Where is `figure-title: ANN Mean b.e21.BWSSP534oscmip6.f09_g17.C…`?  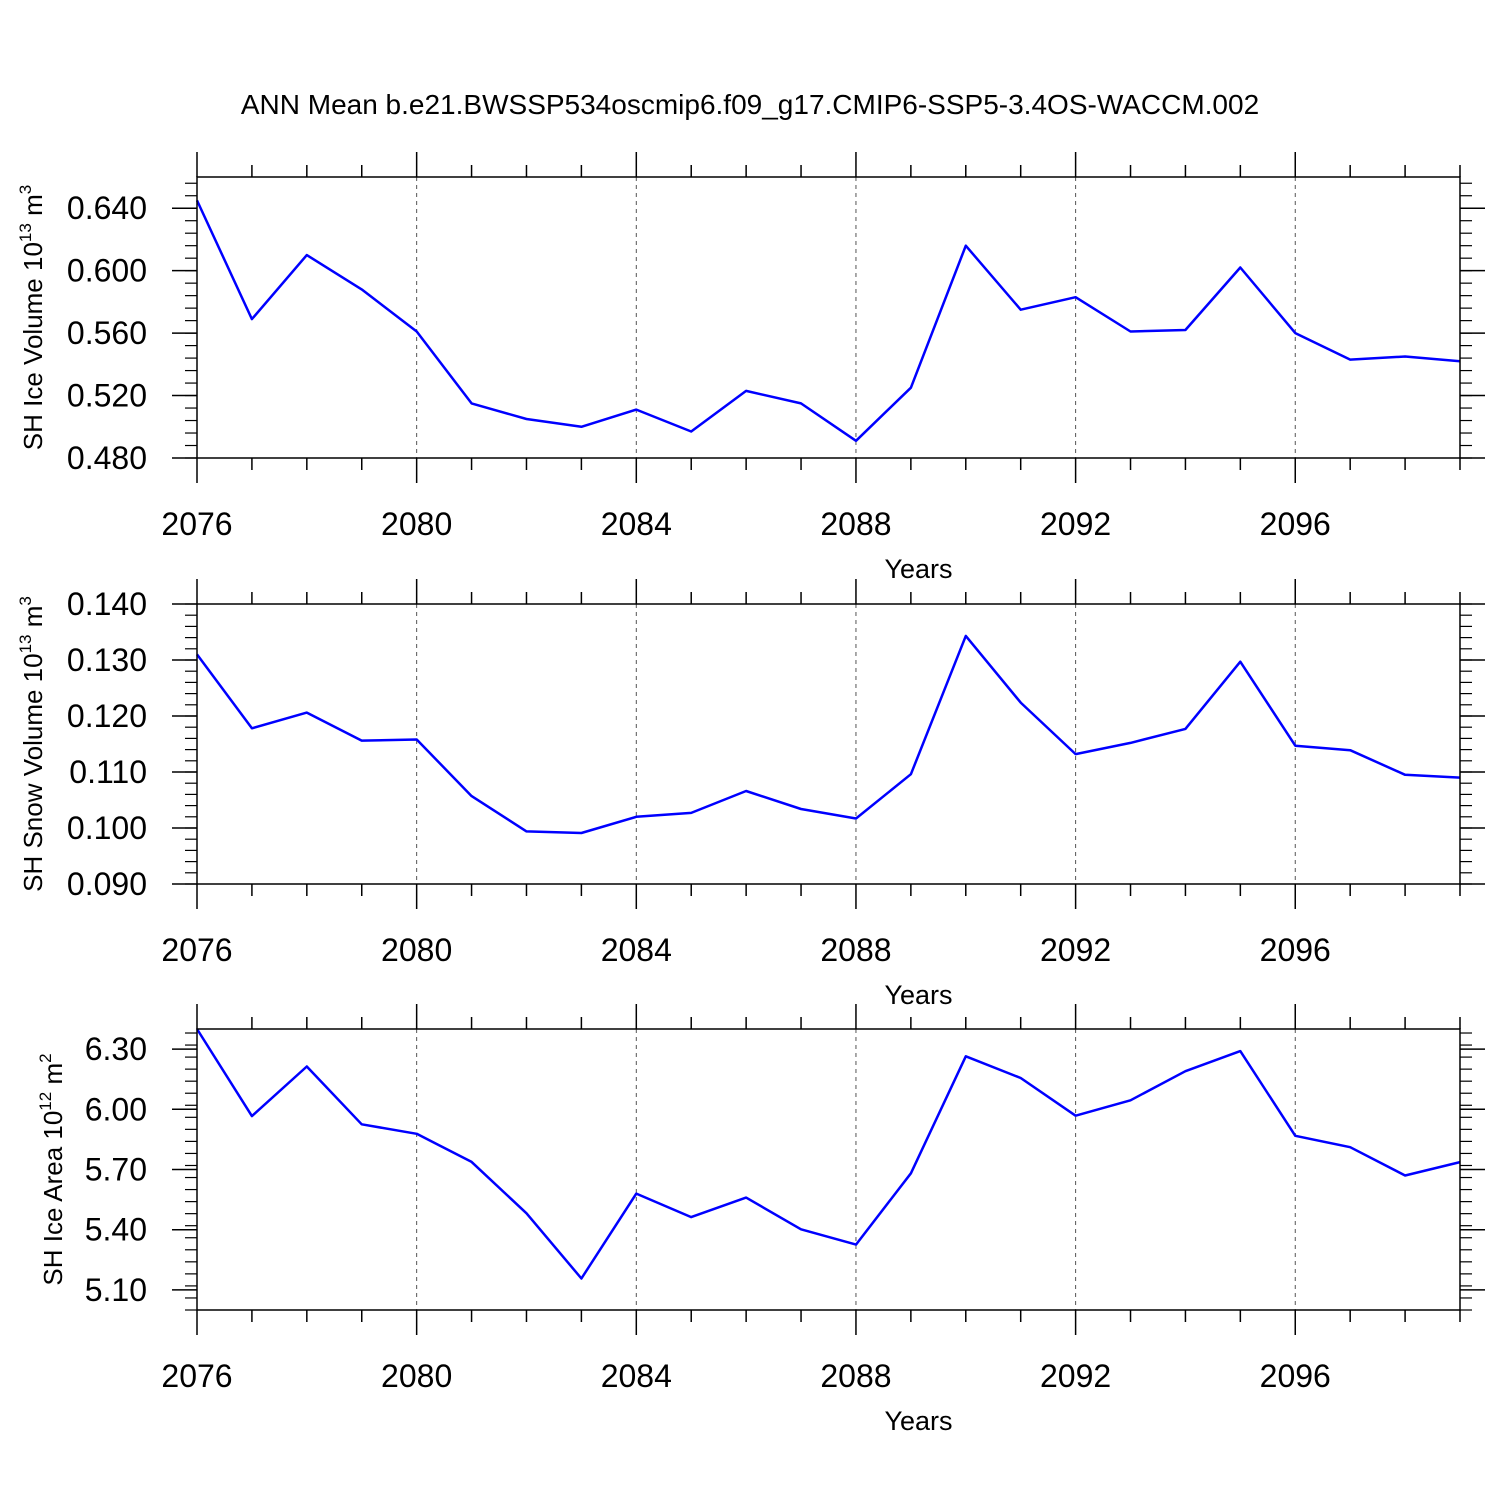
figure-title: ANN Mean b.e21.BWSSP534oscmip6.f09_g17.C… is located at coordinates (750, 104).